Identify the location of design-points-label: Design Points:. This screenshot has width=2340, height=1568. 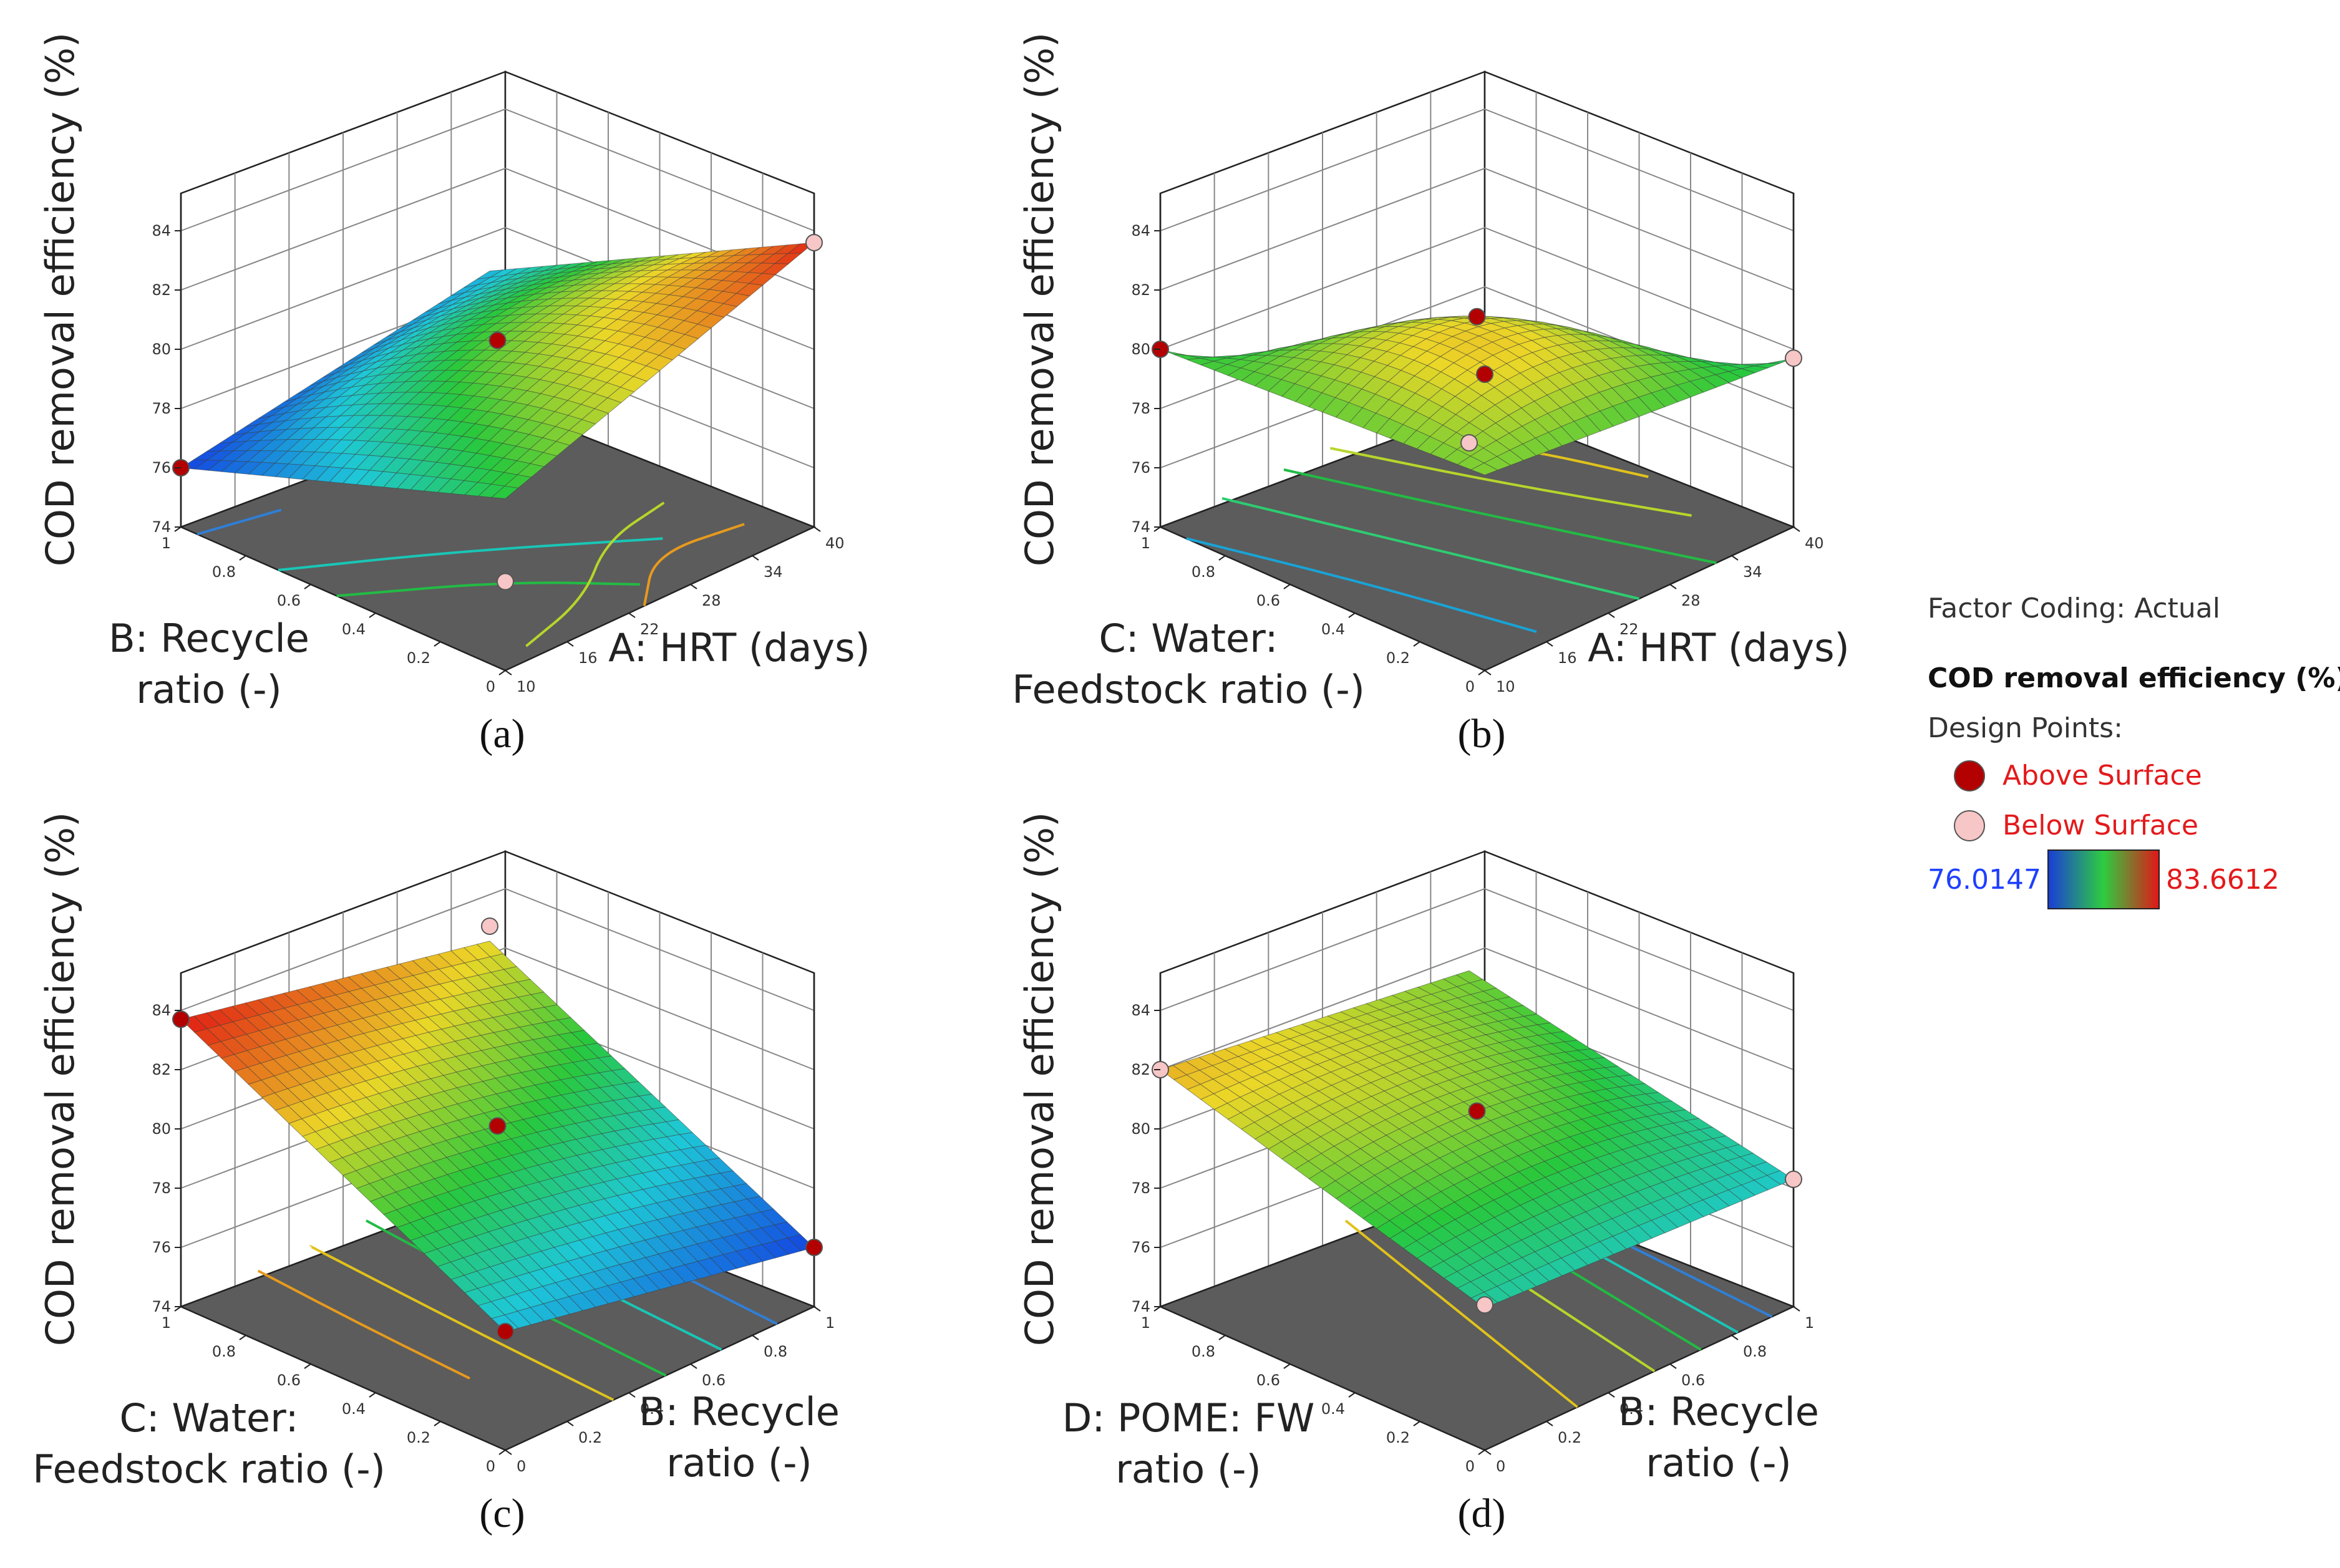
(2025, 728).